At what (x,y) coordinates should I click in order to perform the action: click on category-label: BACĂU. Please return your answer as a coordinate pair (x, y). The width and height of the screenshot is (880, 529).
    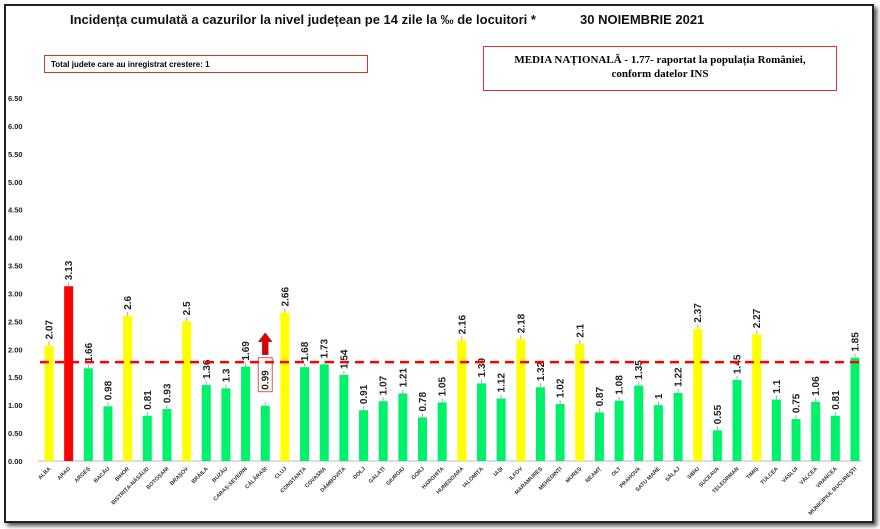
    Looking at the image, I should click on (101, 474).